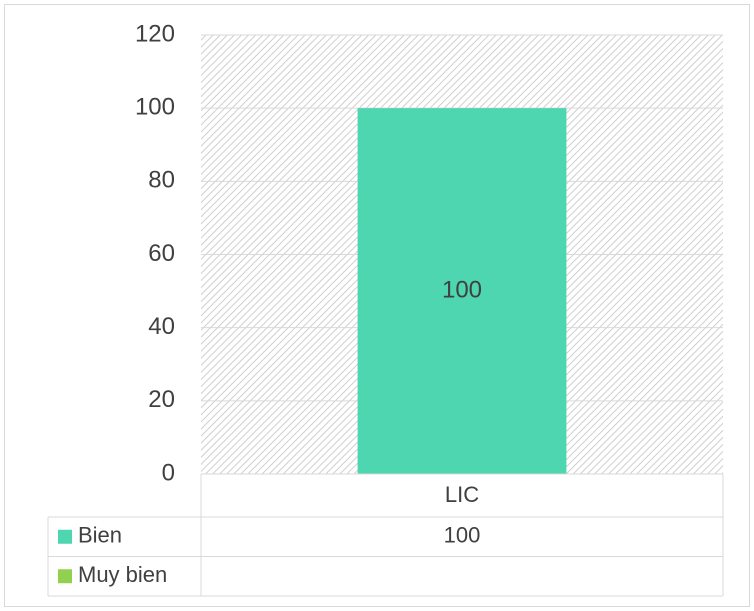  Describe the element at coordinates (161, 326) in the screenshot. I see `y-tick-label: 40` at that location.